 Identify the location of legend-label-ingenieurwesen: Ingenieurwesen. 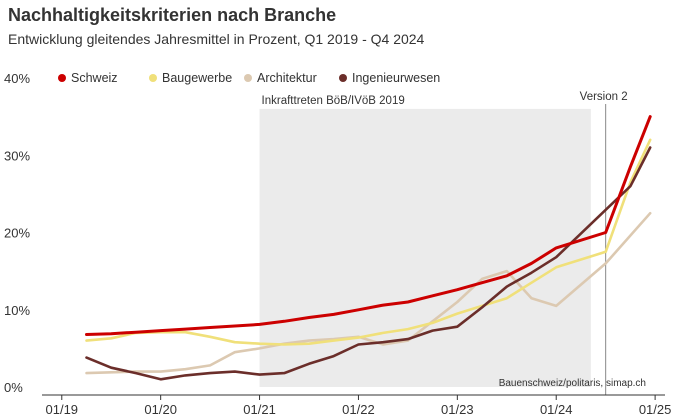
(396, 78).